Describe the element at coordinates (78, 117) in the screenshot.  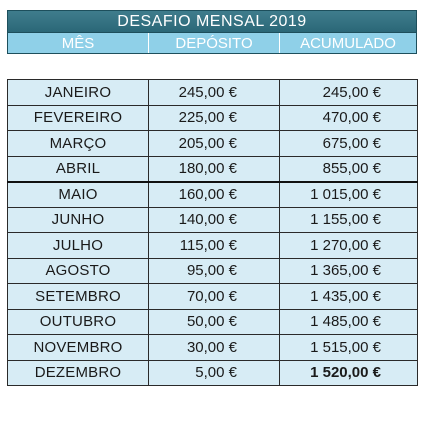
I see `month-cell: FEVEREIRO` at that location.